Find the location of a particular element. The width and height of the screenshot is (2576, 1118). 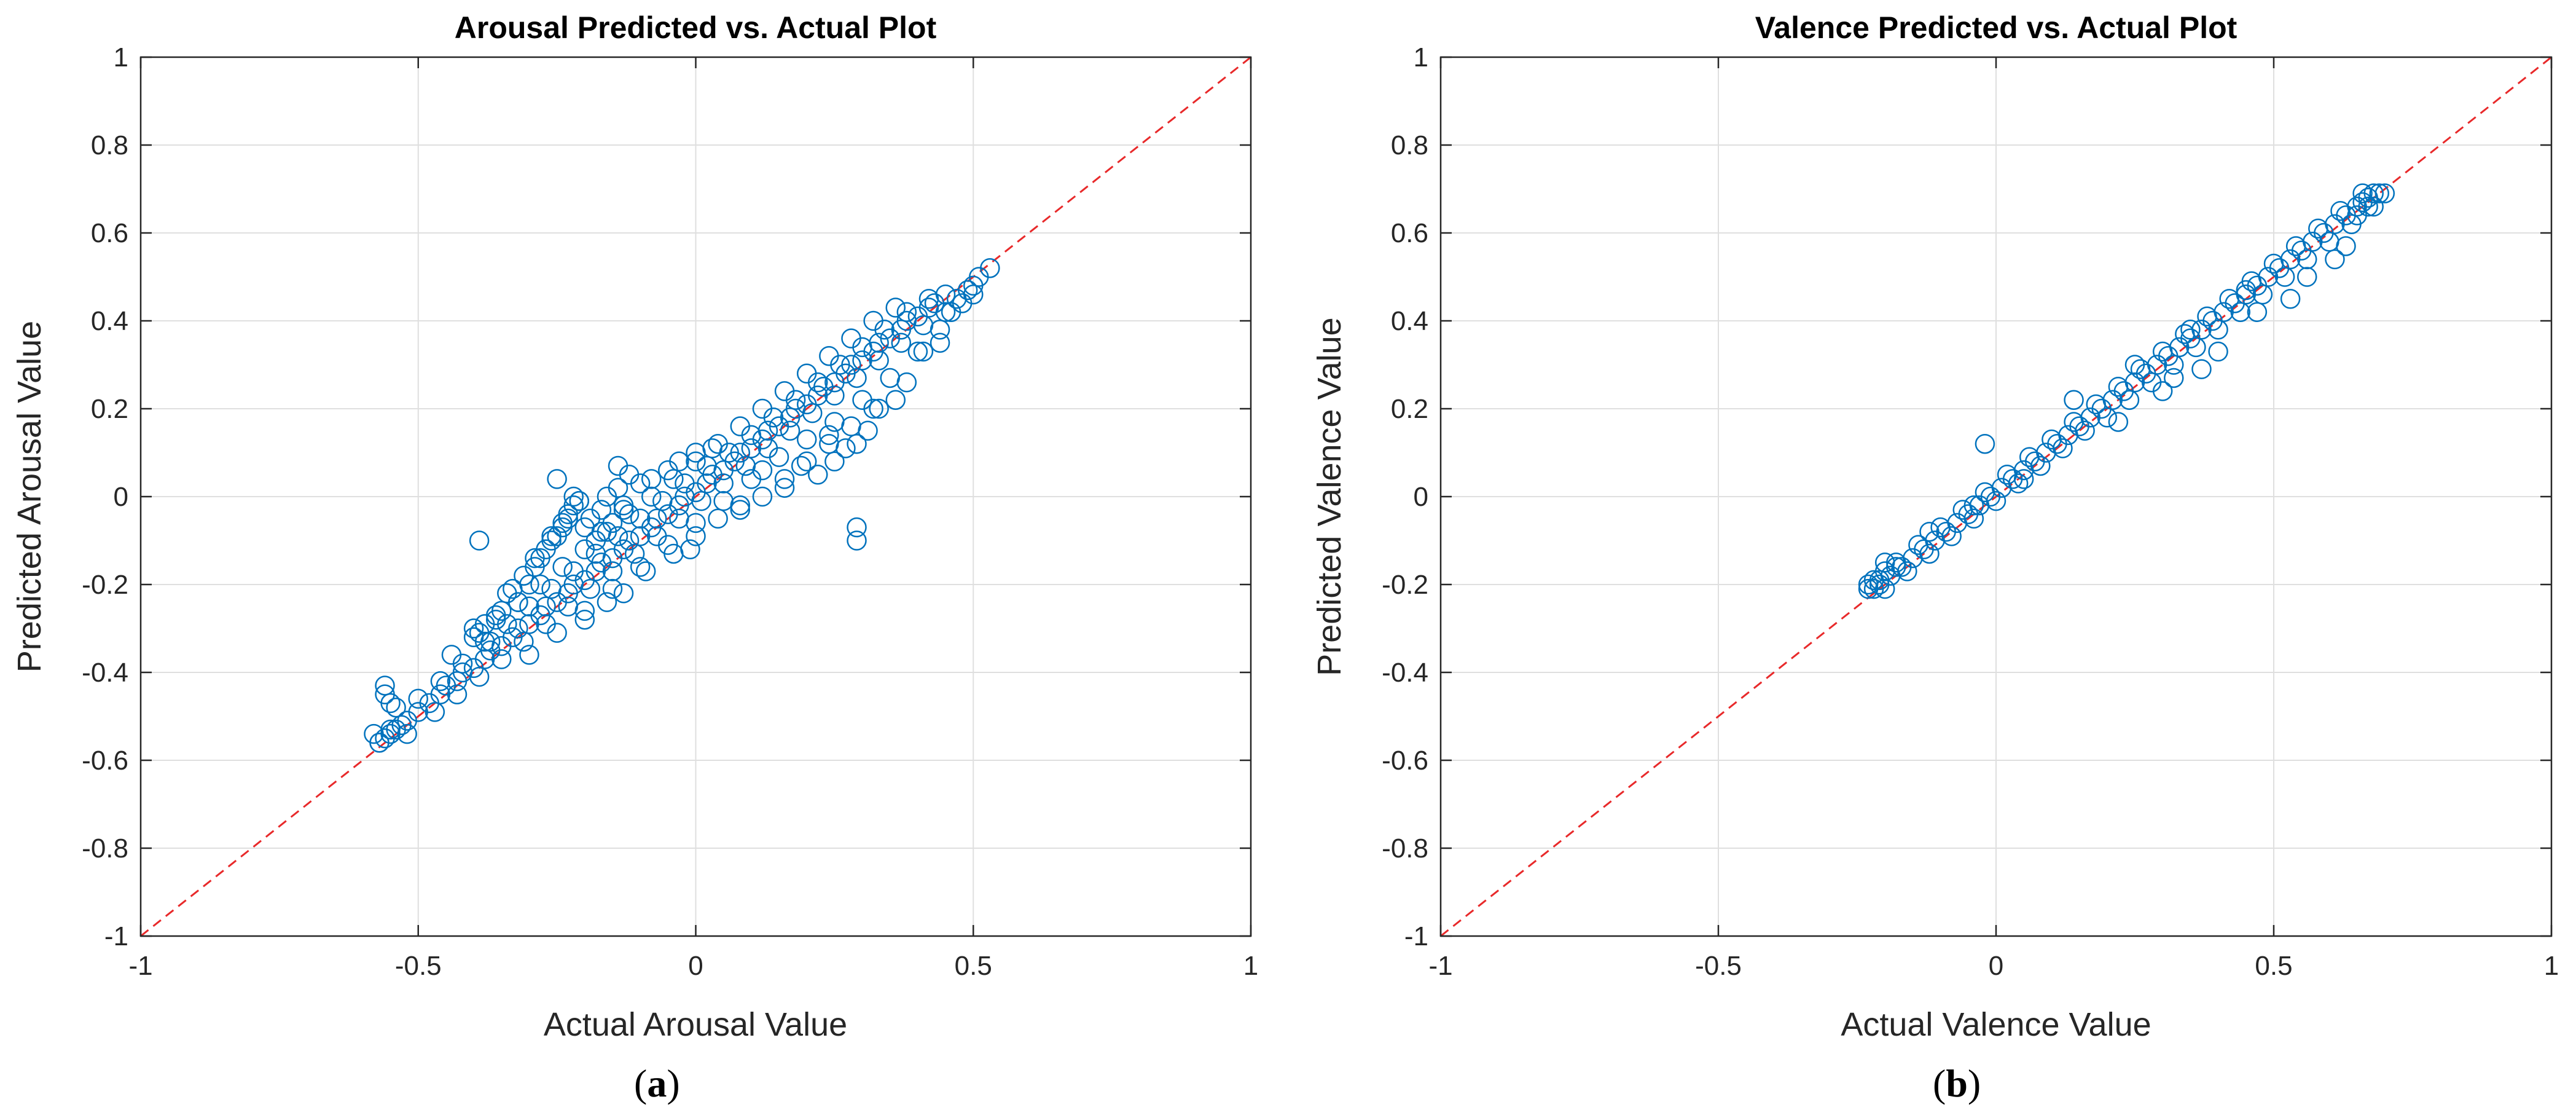

y-tick-label: -1 is located at coordinates (116, 936).